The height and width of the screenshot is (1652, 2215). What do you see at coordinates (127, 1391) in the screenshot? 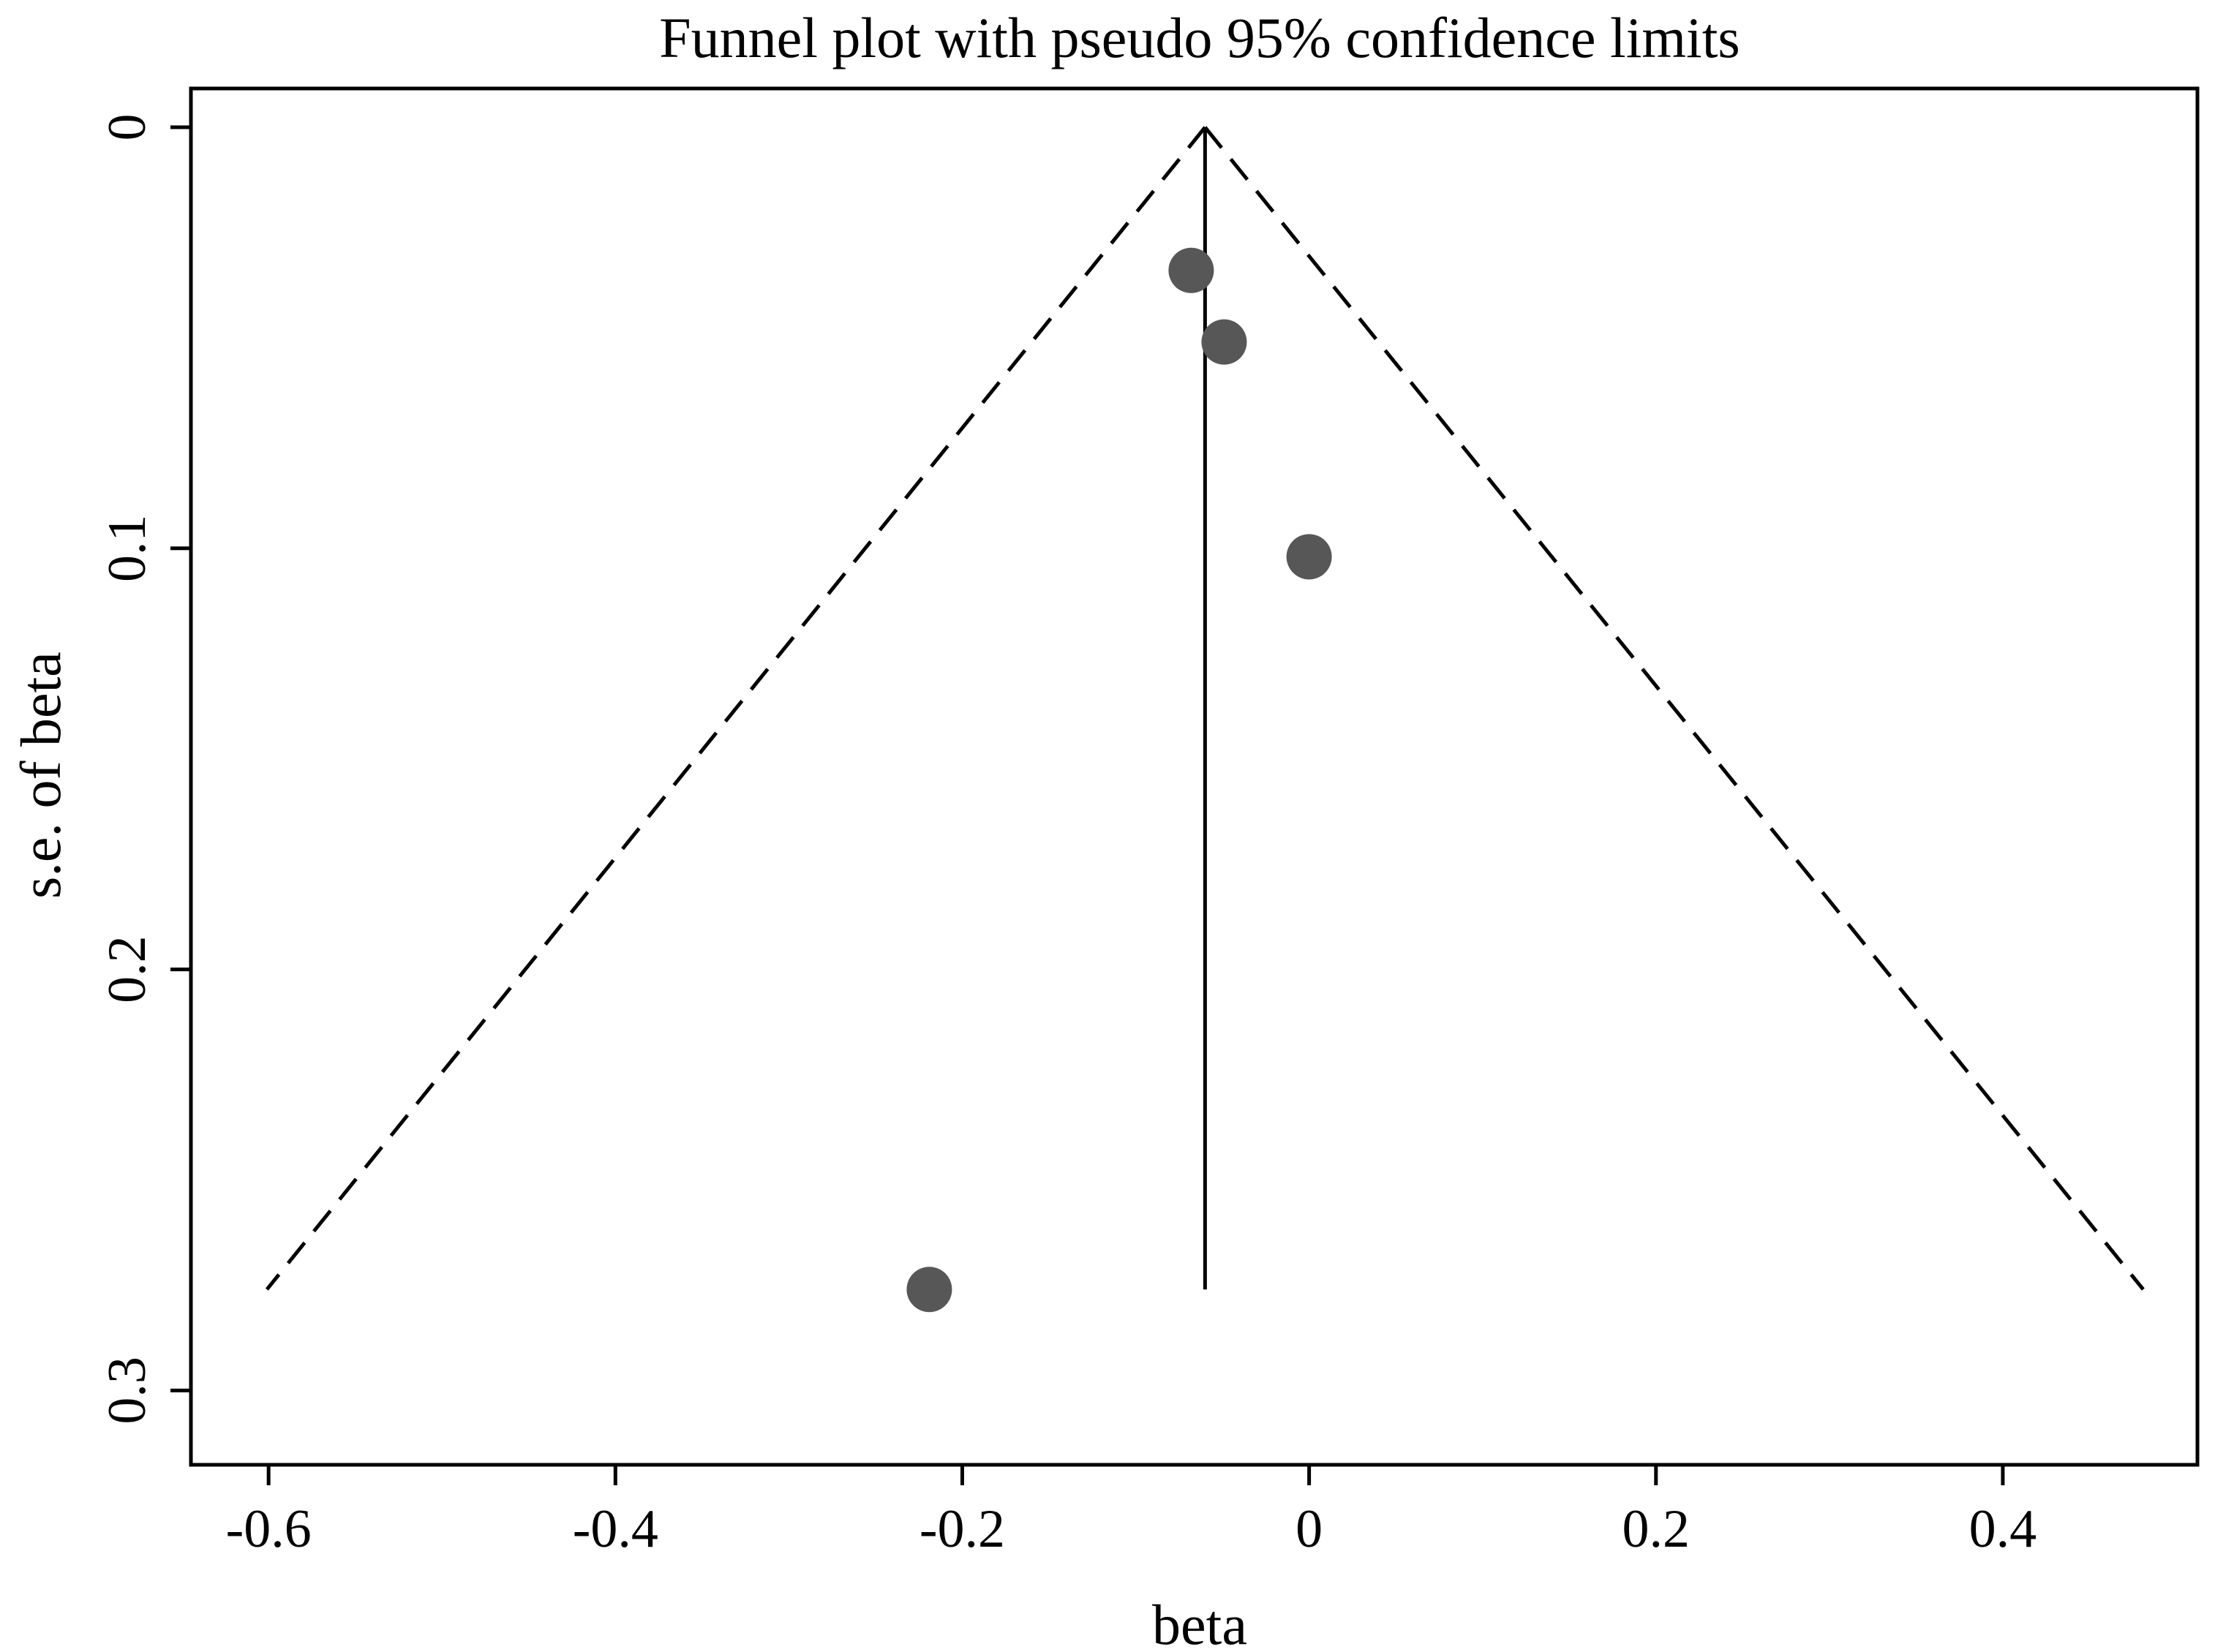
I see `y-tick-label: 0.3` at bounding box center [127, 1391].